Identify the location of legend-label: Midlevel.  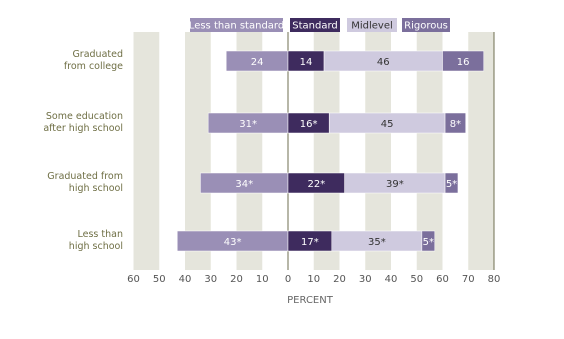
(372, 26).